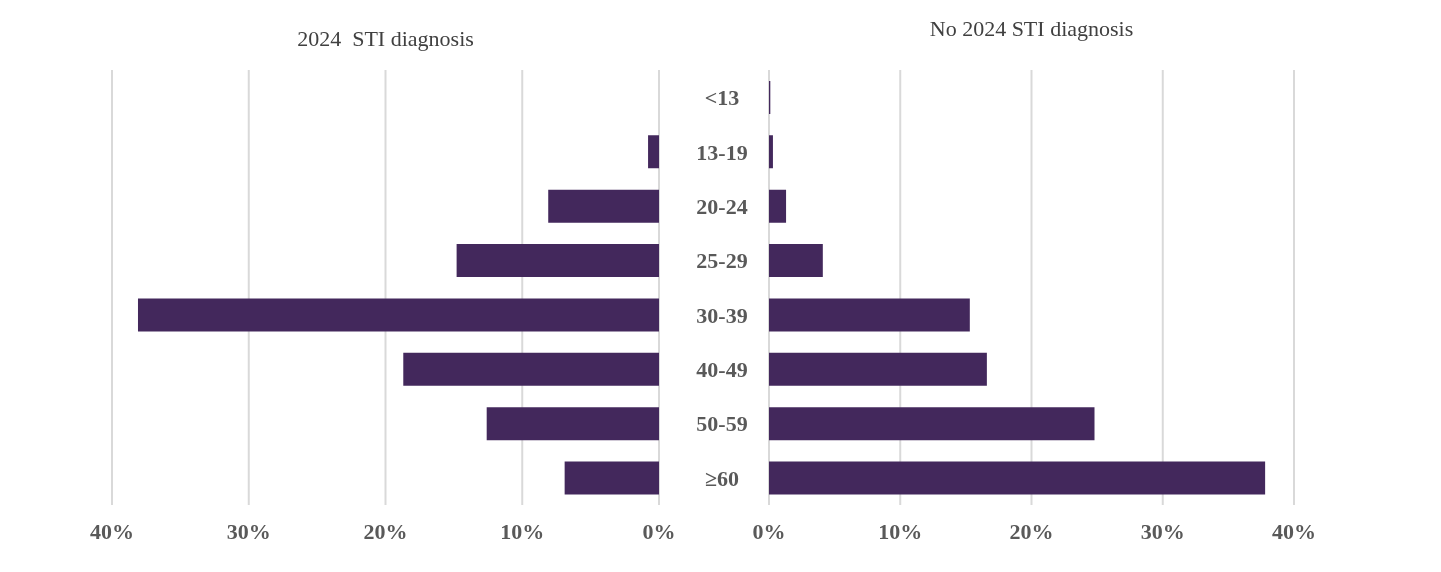 The image size is (1441, 572). I want to click on y-tick-label: <13, so click(722, 98).